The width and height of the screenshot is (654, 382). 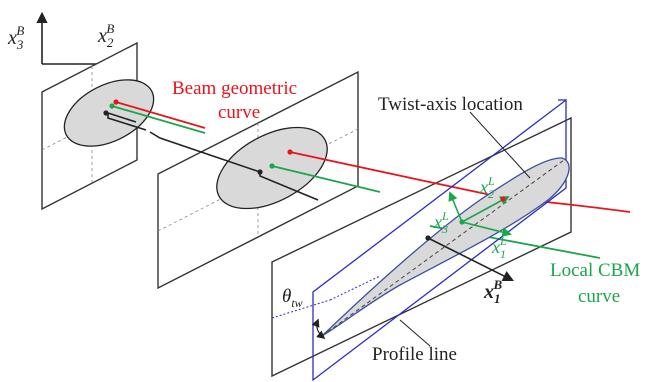 What do you see at coordinates (499, 247) in the screenshot?
I see `x1L-label: x1L` at bounding box center [499, 247].